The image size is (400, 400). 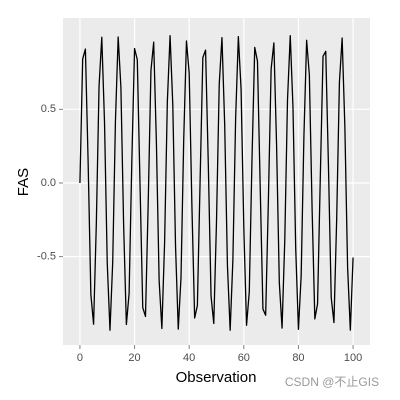 What do you see at coordinates (216, 377) in the screenshot?
I see `x-axis-label: Observation` at bounding box center [216, 377].